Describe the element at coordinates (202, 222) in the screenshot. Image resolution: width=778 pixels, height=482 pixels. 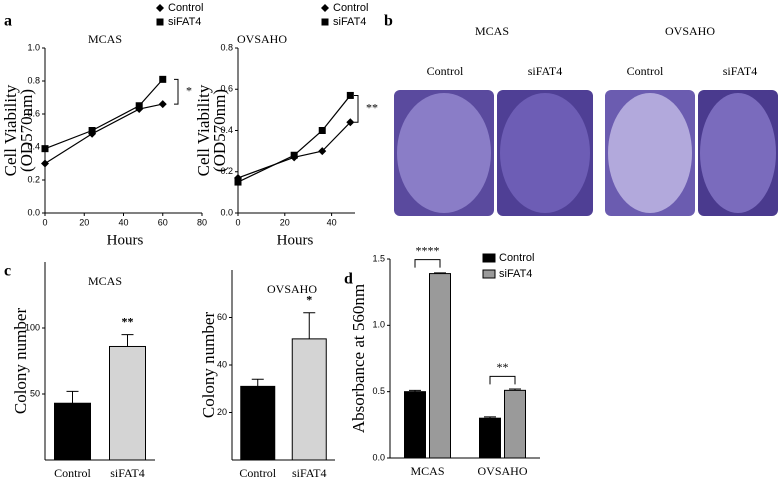
I see `x-tick-label: 80` at that location.